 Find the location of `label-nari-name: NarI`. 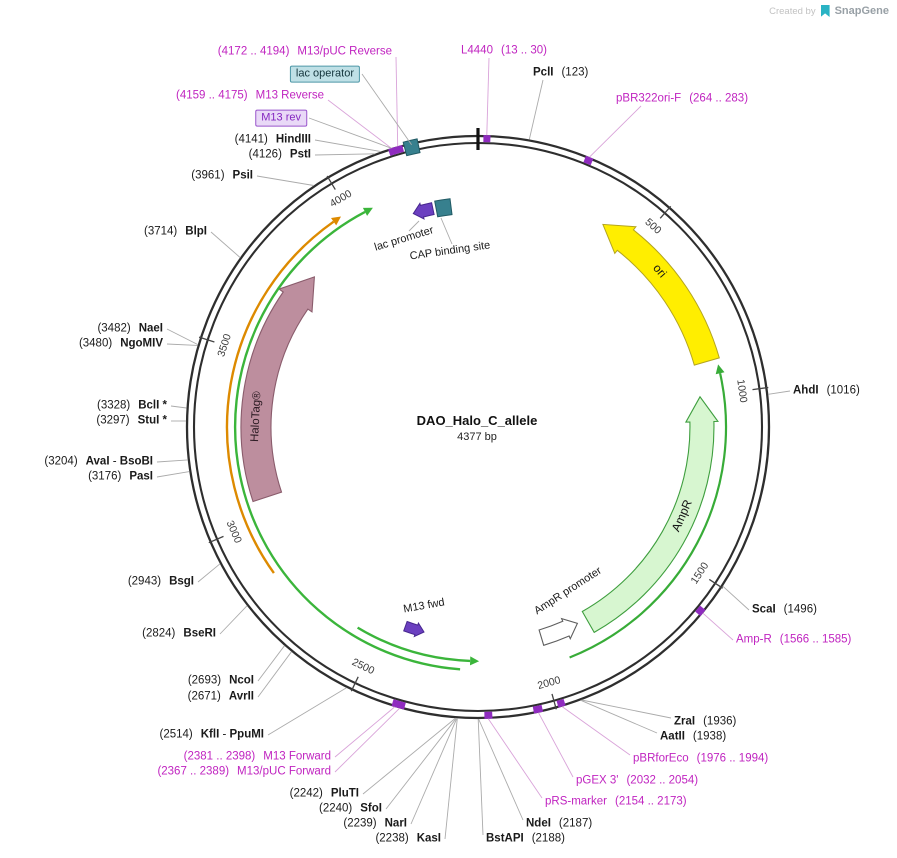

label-nari-name: NarI is located at coordinates (395, 823).